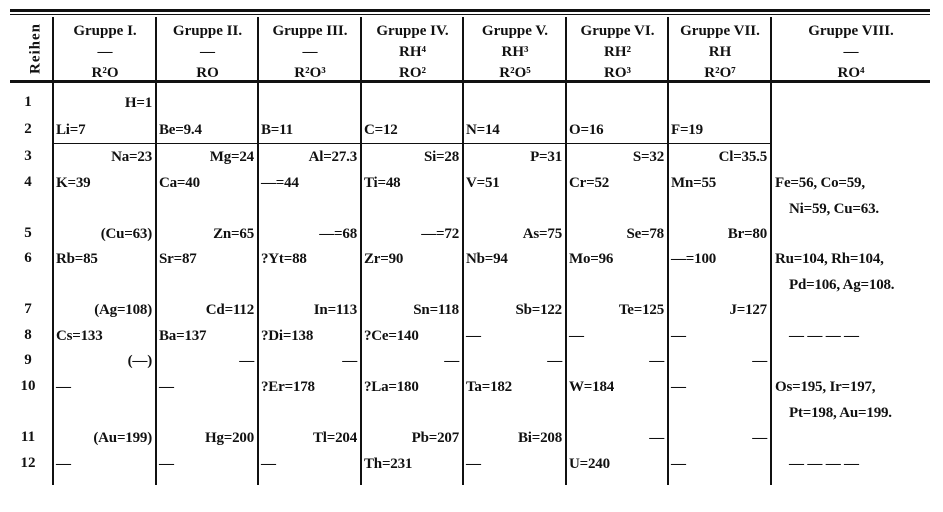  I want to click on row-number: 12, so click(28, 463).